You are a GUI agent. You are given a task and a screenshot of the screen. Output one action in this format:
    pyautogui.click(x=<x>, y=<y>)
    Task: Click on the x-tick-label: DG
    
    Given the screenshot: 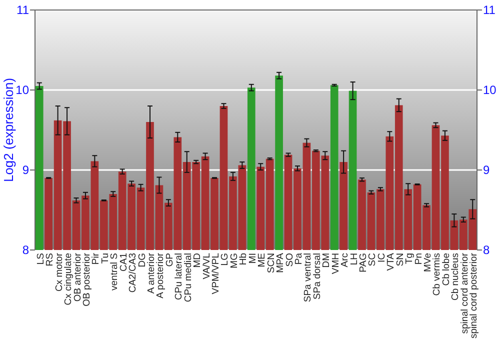 What is the action you would take?
    pyautogui.click(x=142, y=260)
    